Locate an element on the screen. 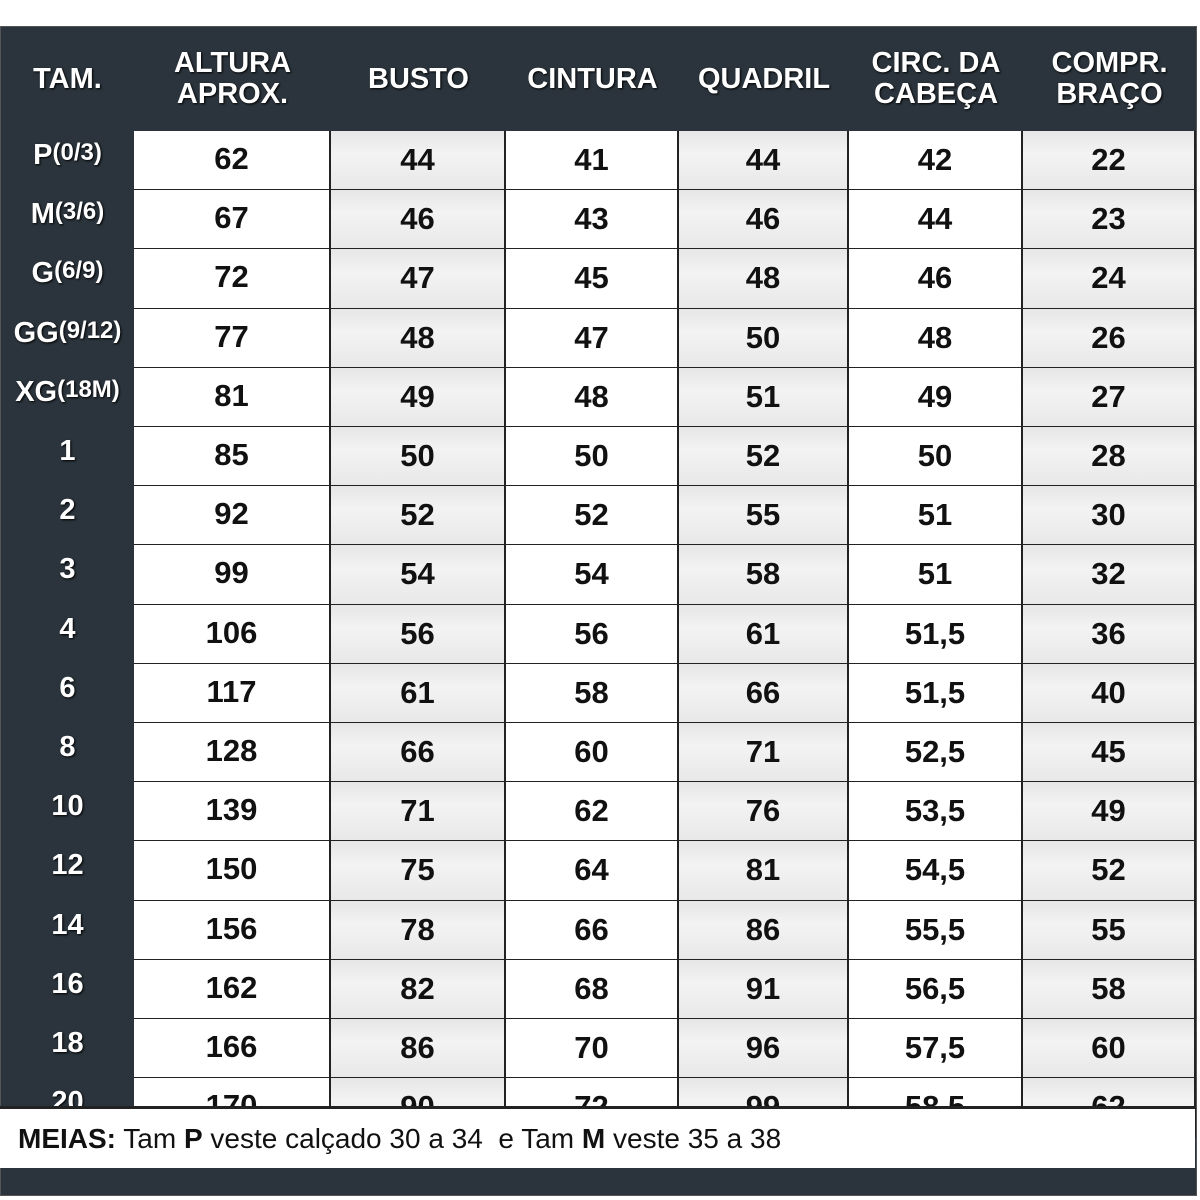  table-cell-height: 85 is located at coordinates (232, 457).